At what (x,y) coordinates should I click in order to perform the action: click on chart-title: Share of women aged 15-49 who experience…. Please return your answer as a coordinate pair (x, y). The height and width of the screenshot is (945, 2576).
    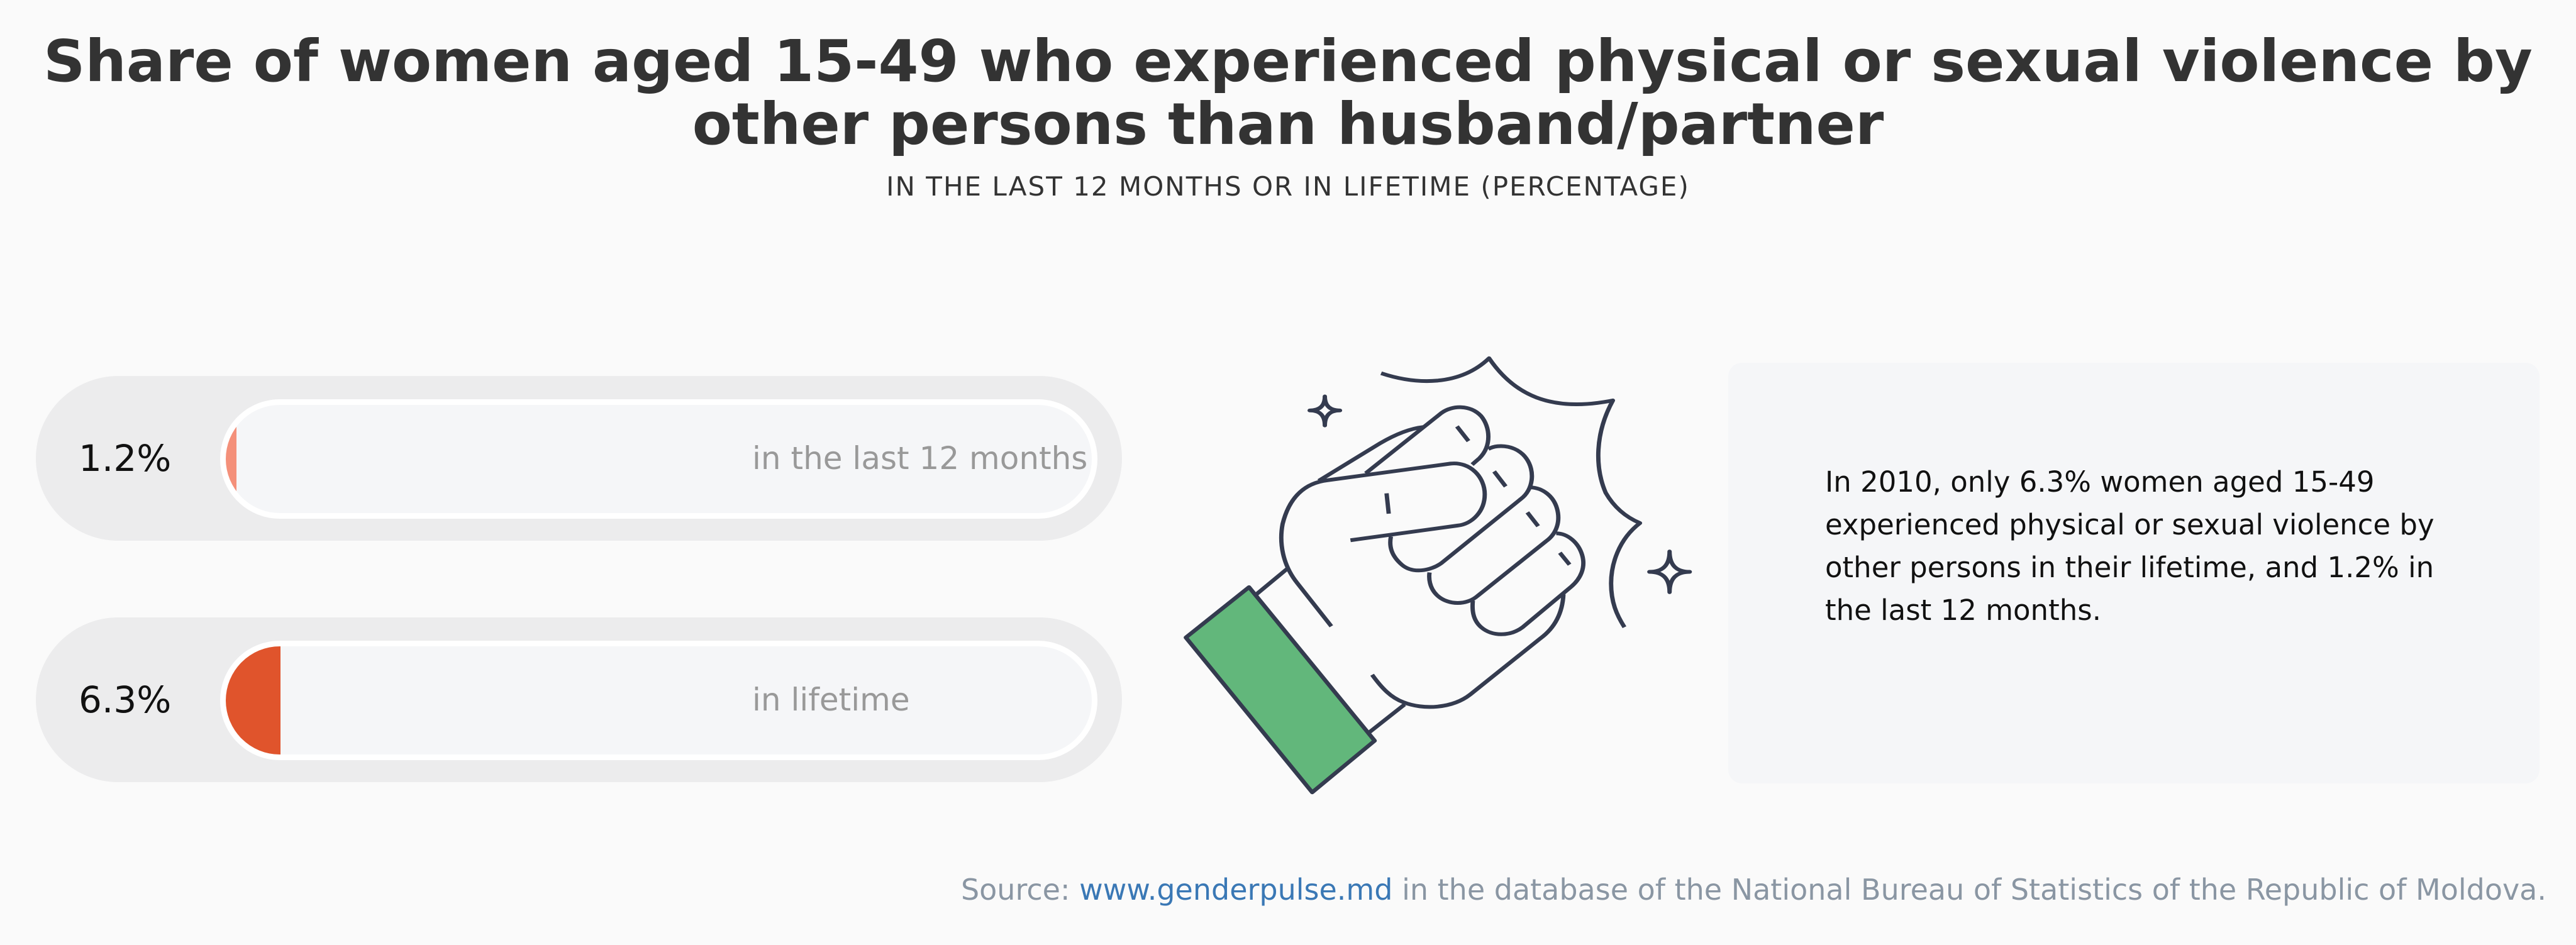
    Looking at the image, I should click on (1288, 93).